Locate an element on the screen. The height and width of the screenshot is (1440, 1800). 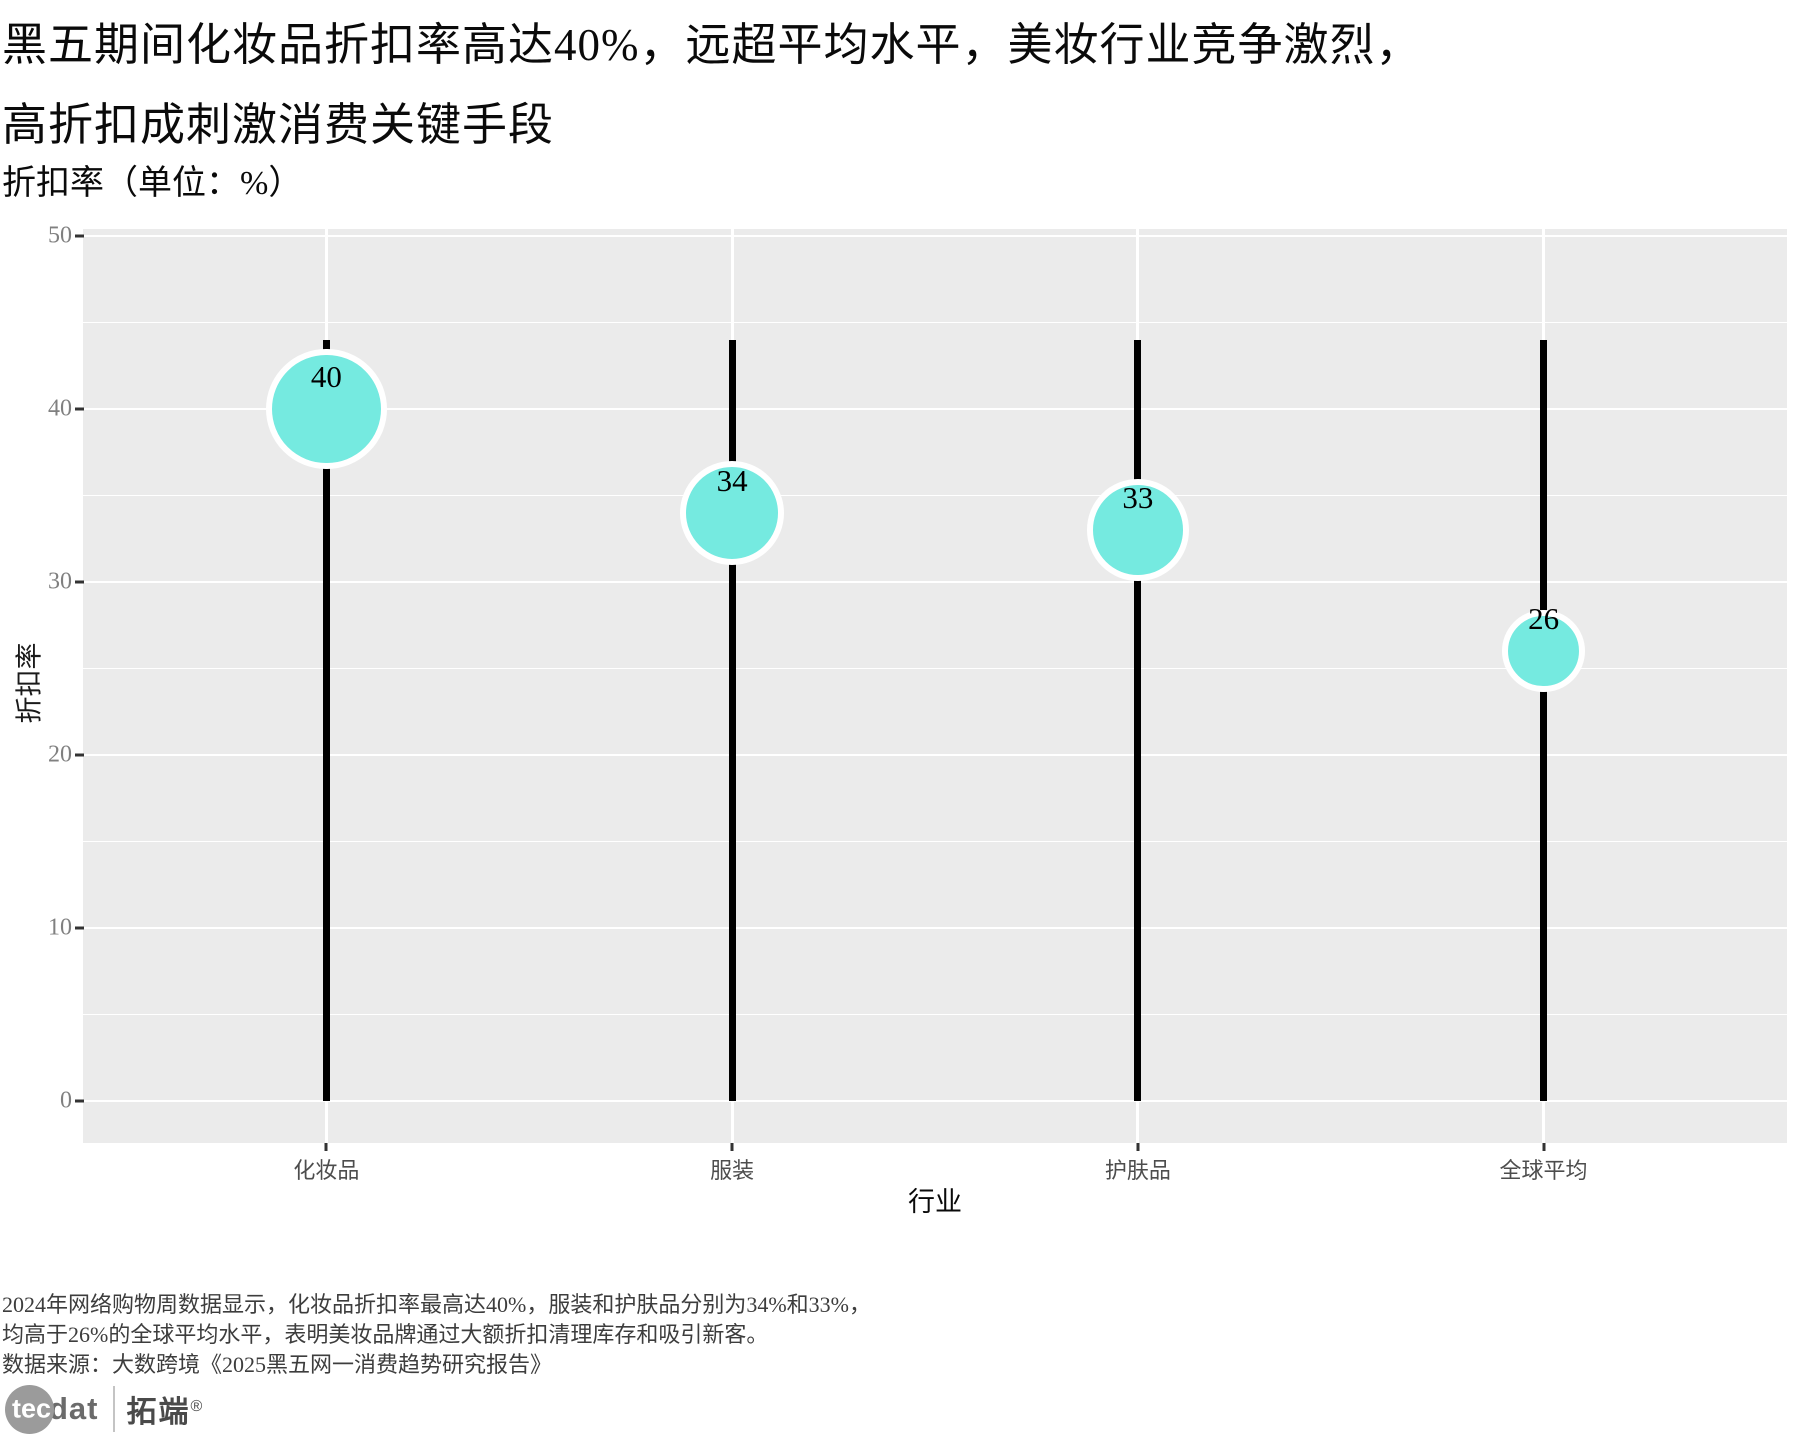
stem-服装 is located at coordinates (732, 720).